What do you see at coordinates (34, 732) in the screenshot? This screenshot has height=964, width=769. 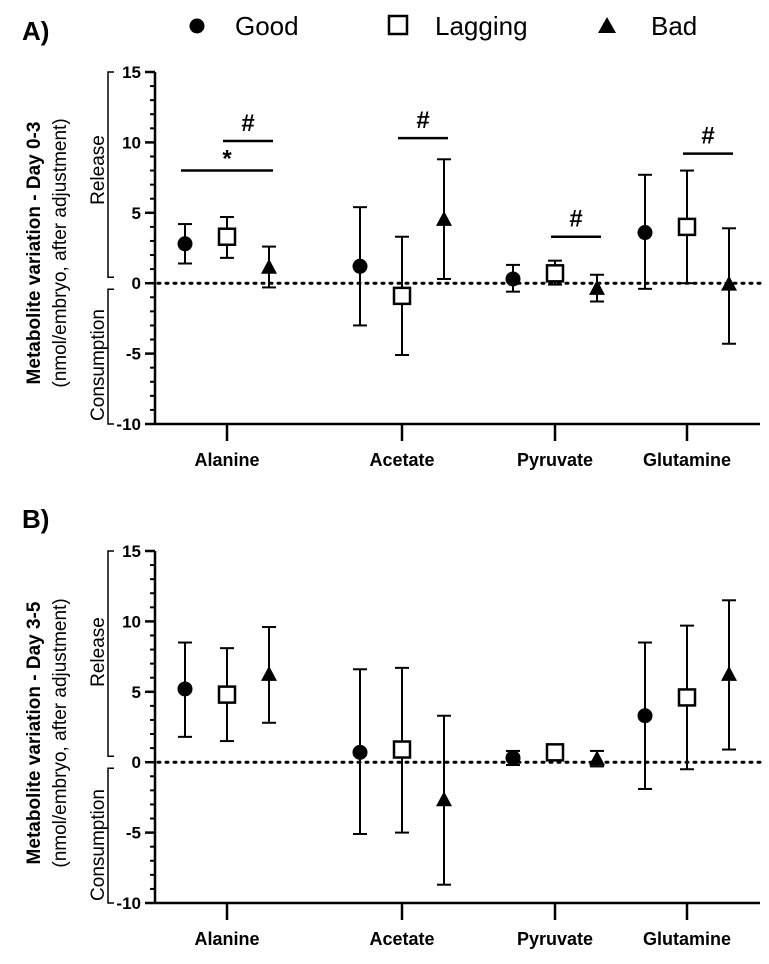 I see `panel-b-ylabel: Metabolite variation - Day 3-5` at bounding box center [34, 732].